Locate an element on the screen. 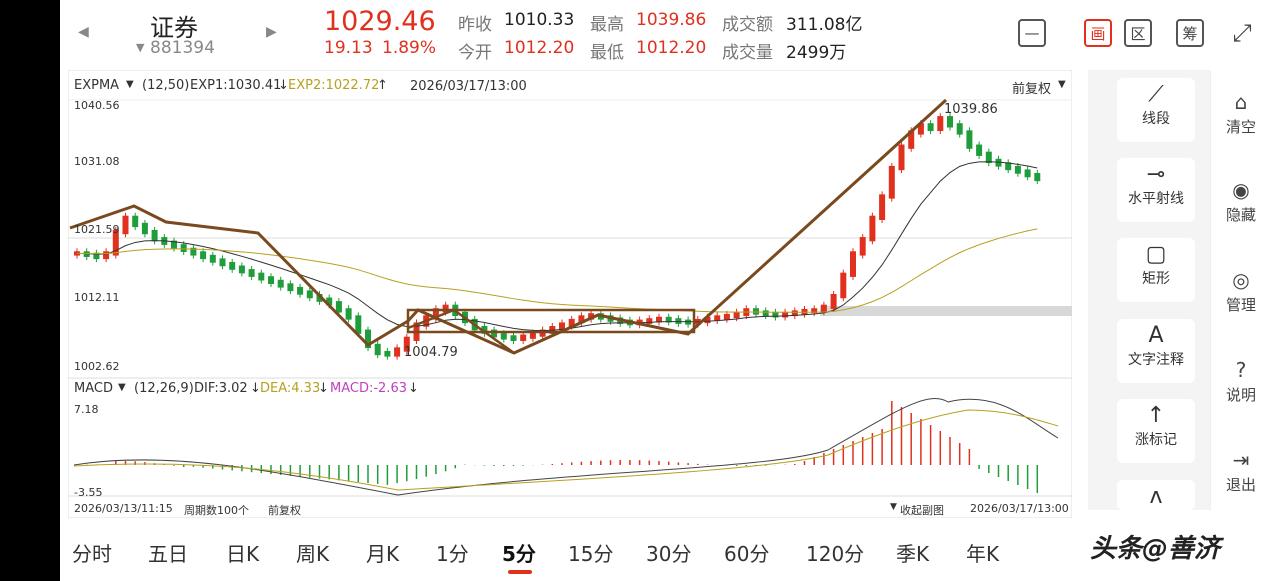 Image resolution: width=1278 pixels, height=581 pixels. price-mark-icon: ↑ is located at coordinates (1156, 415).